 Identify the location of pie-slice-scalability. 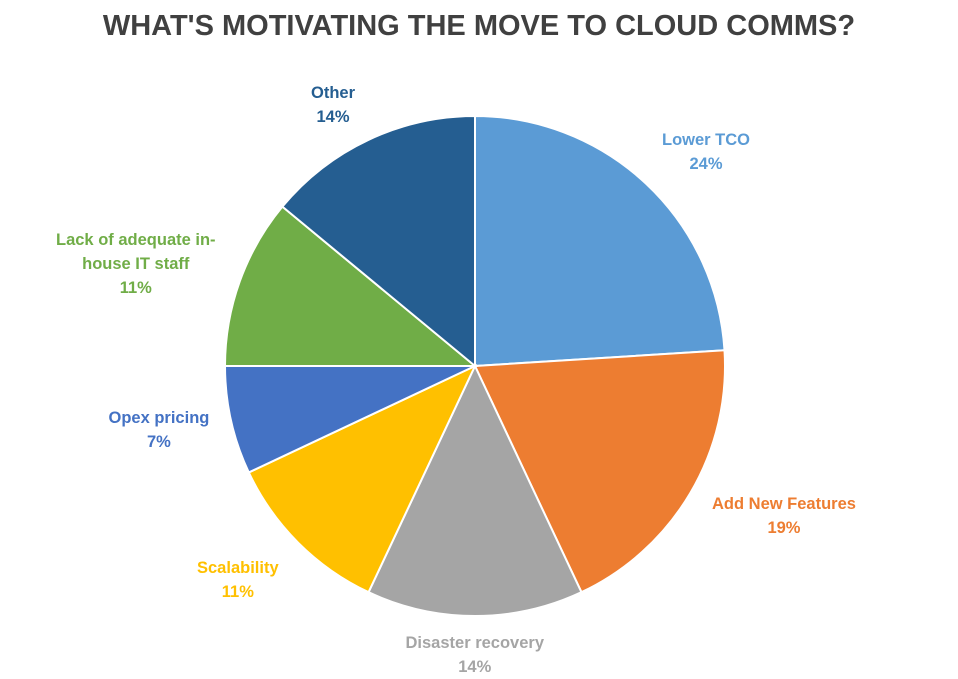
(362, 478).